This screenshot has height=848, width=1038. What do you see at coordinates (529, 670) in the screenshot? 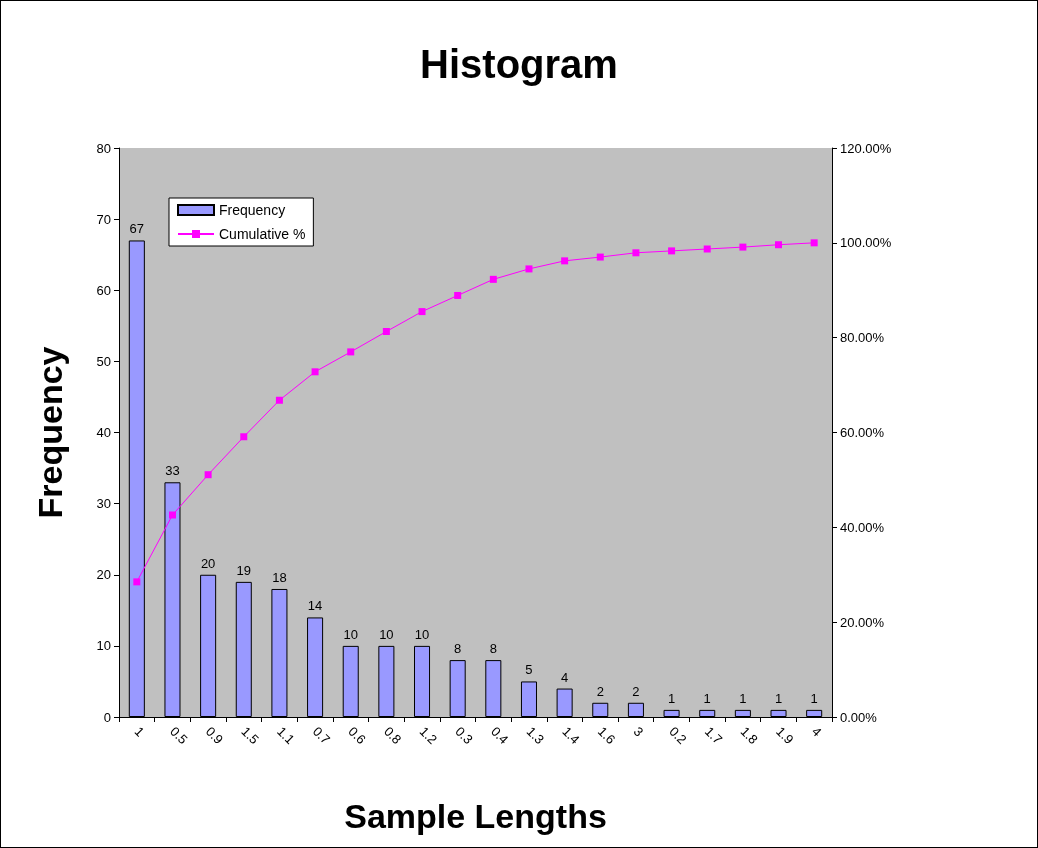
I see `data-label: 5` at bounding box center [529, 670].